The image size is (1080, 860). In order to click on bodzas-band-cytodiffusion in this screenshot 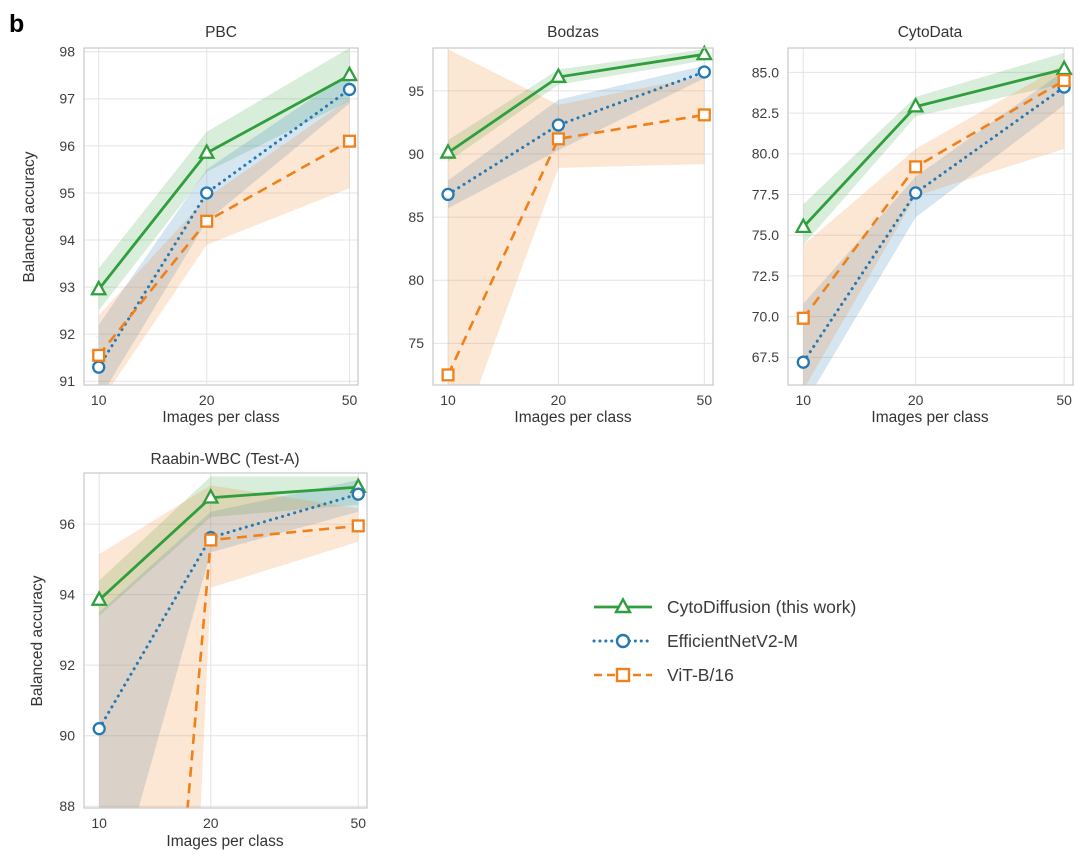, I will do `click(576, 105)`.